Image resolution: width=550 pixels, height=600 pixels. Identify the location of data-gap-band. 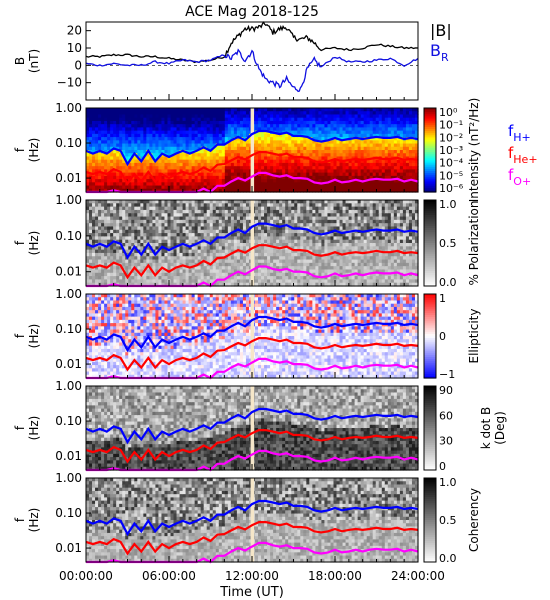
(252, 150).